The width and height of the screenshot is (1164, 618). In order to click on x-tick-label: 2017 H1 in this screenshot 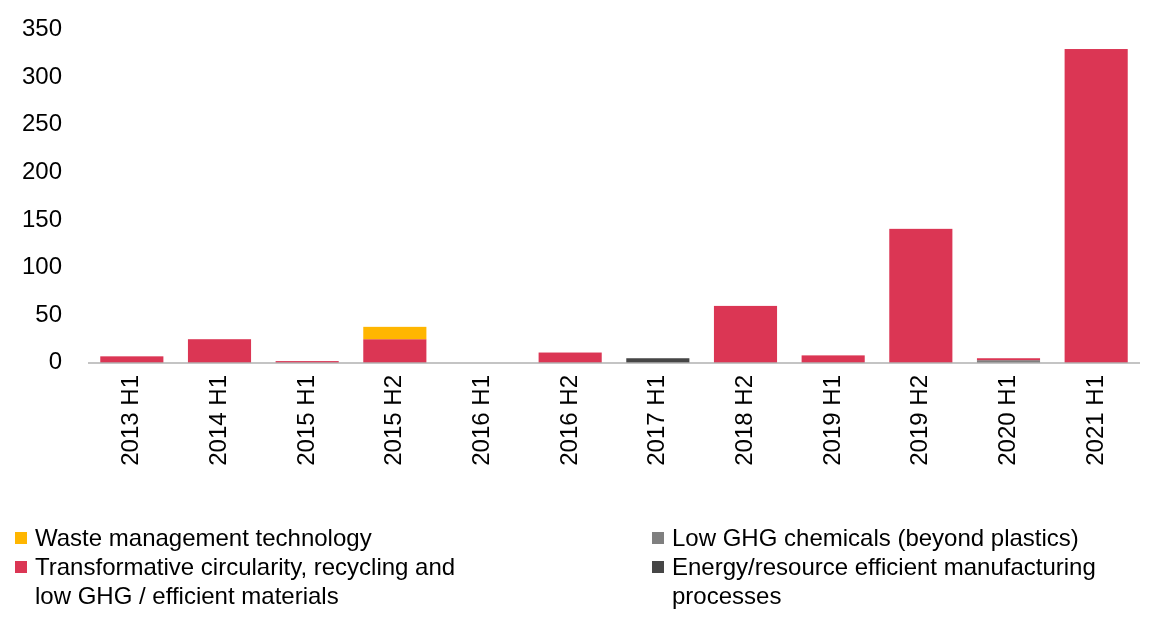, I will do `click(656, 420)`.